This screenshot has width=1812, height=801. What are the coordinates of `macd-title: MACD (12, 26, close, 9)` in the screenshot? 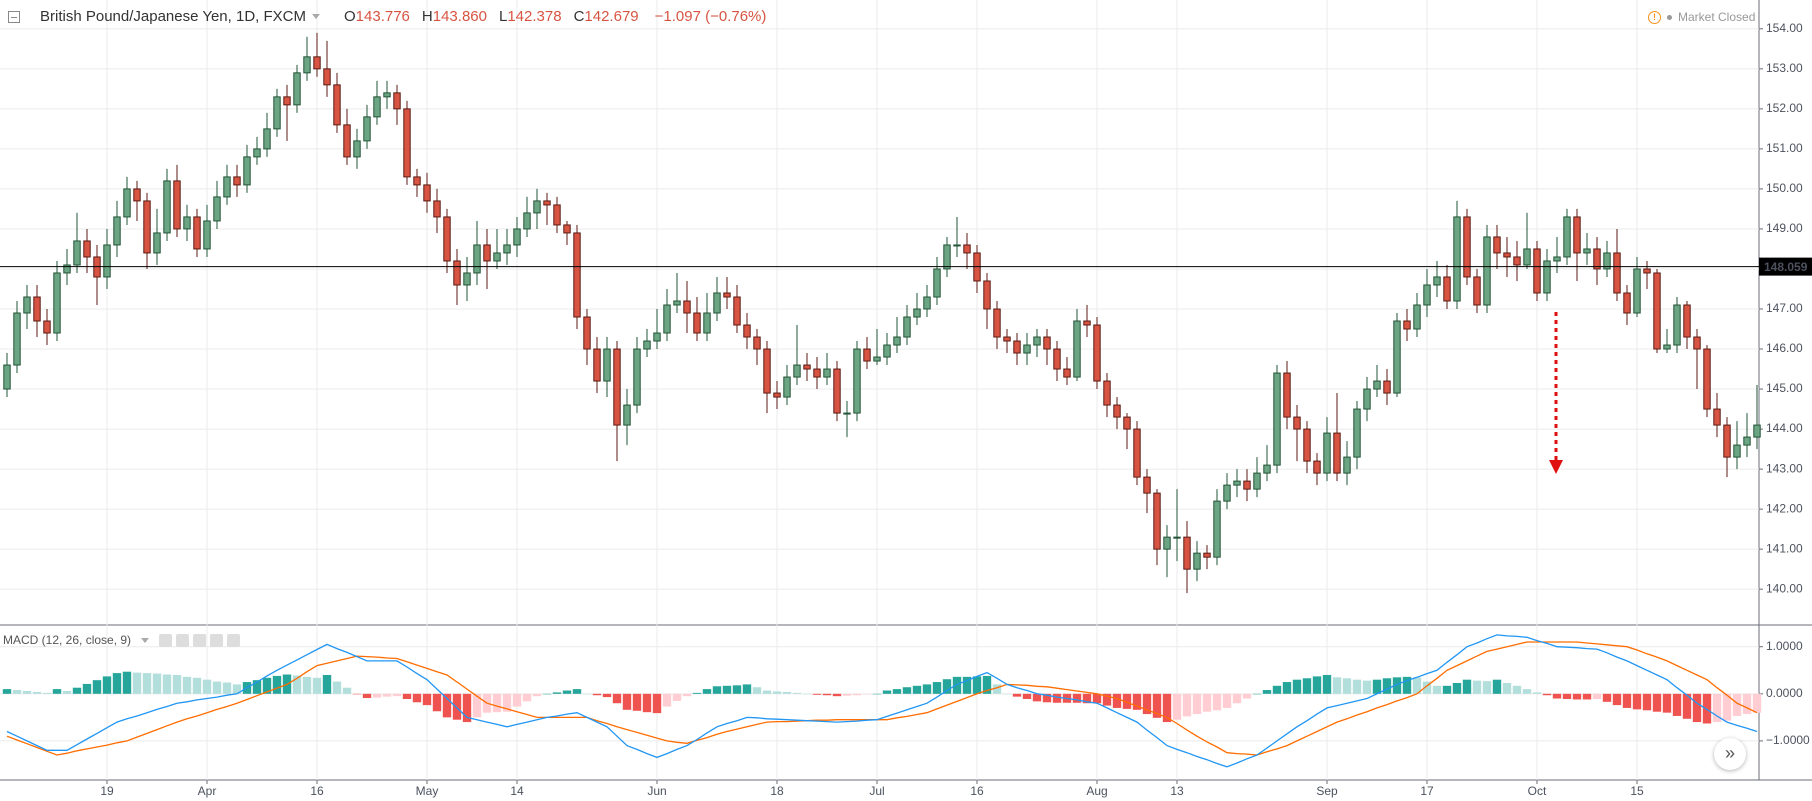 It's located at (67, 640).